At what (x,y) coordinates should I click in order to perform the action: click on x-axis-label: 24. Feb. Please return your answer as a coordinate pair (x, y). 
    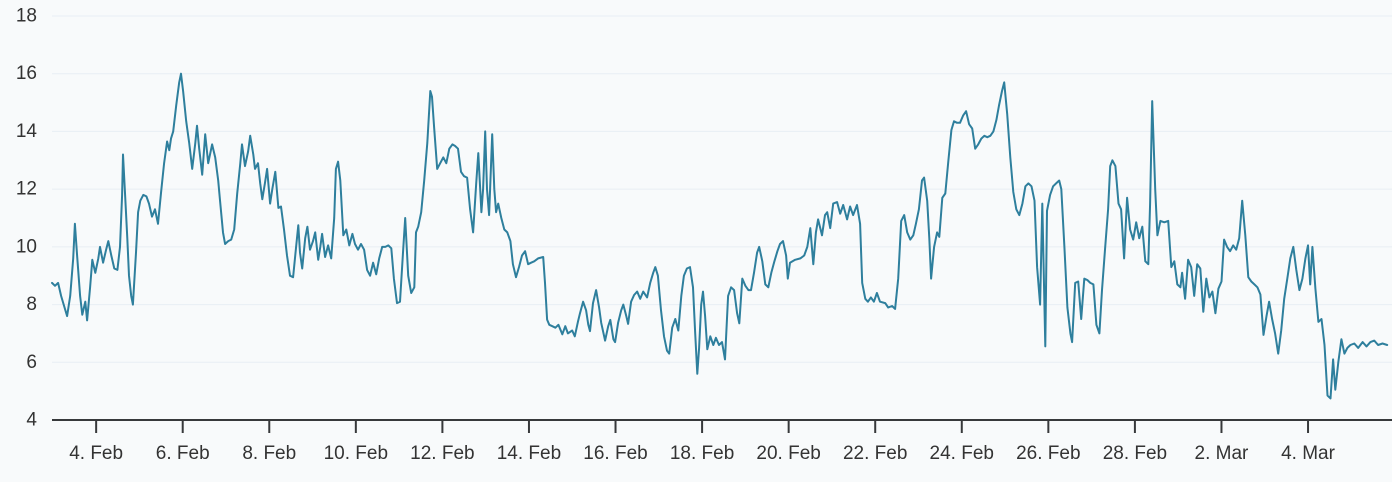
    Looking at the image, I should click on (962, 453).